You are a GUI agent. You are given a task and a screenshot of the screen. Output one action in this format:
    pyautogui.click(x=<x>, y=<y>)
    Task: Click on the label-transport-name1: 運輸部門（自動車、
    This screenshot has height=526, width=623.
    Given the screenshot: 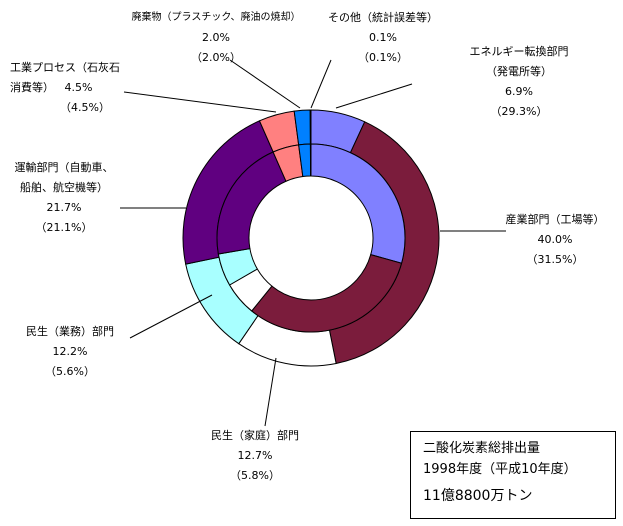 What is the action you would take?
    pyautogui.click(x=64, y=167)
    